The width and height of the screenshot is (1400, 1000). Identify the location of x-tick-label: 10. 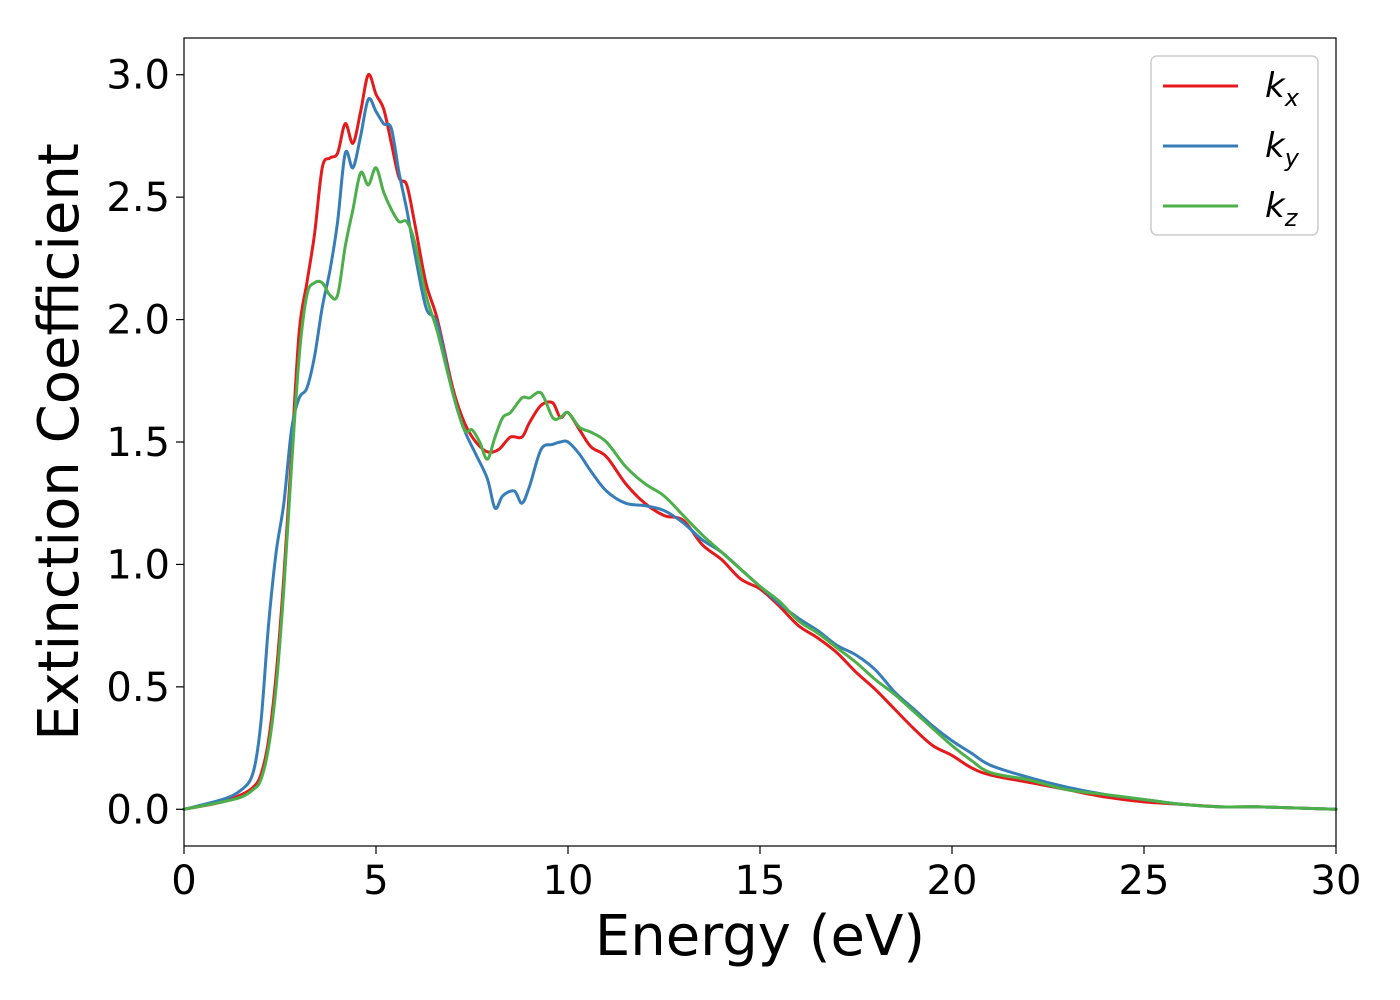
(568, 881).